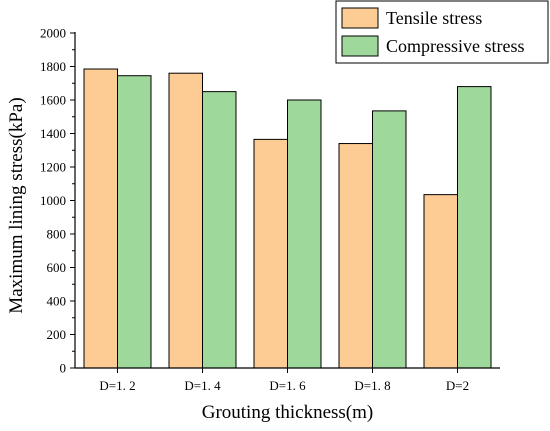 The width and height of the screenshot is (550, 431). Describe the element at coordinates (455, 46) in the screenshot. I see `legend-label-compressive: Compressive stress` at that location.